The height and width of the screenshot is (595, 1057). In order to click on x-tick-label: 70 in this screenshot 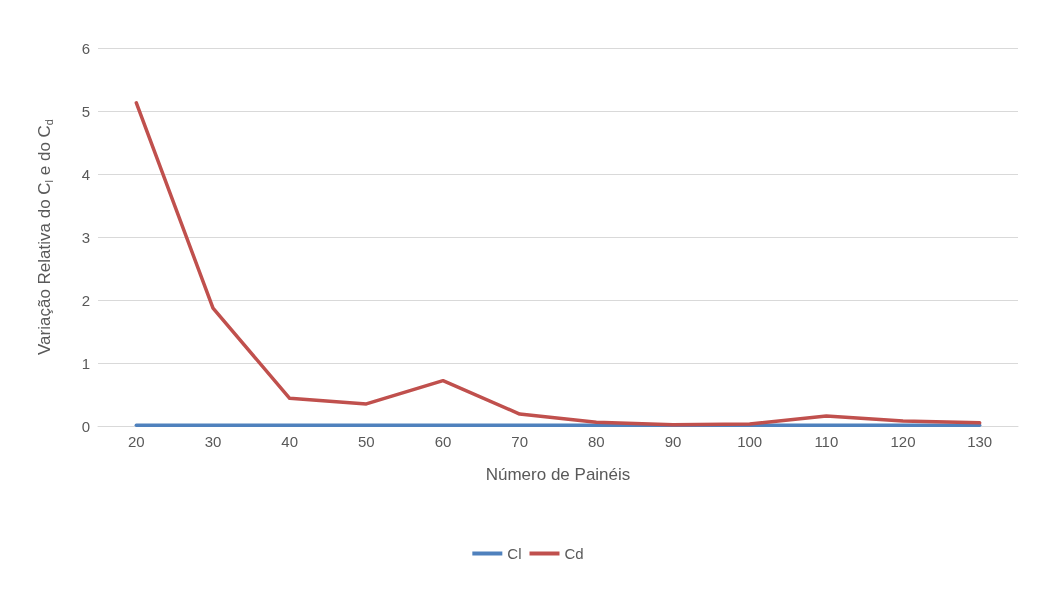, I will do `click(520, 441)`.